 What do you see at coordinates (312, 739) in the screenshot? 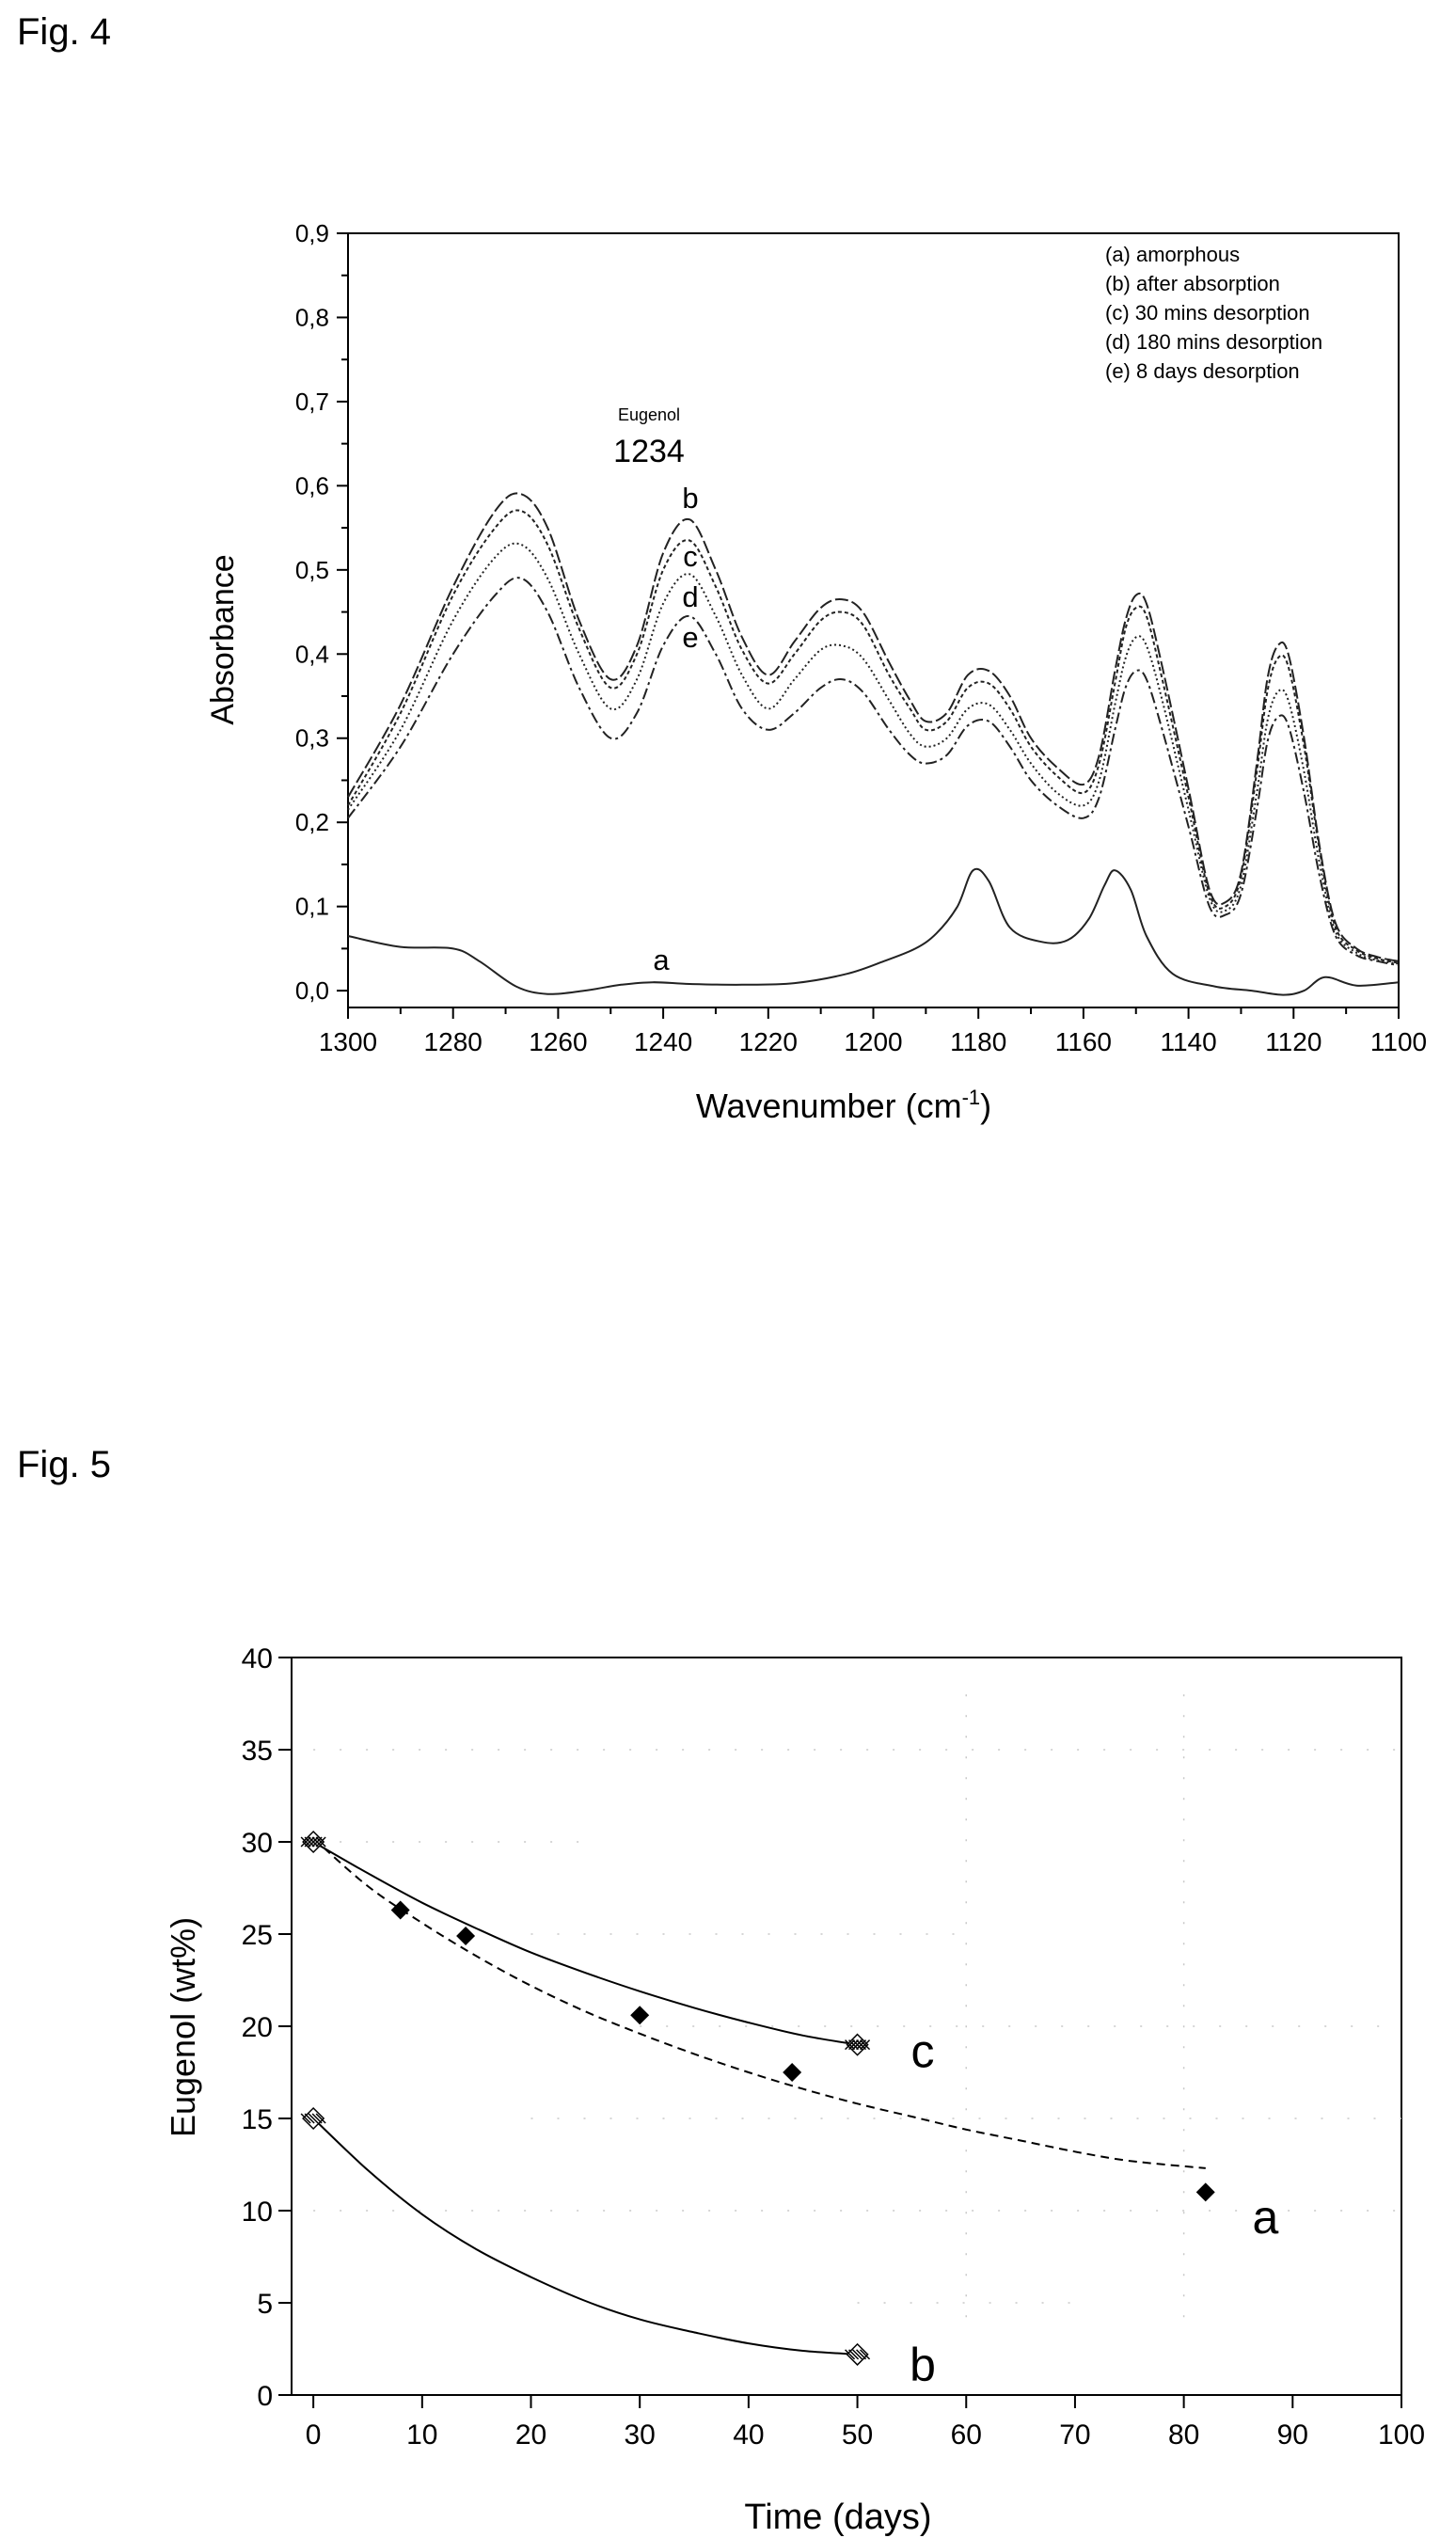
I see `fig4-y-tick-label: 0,3` at bounding box center [312, 739].